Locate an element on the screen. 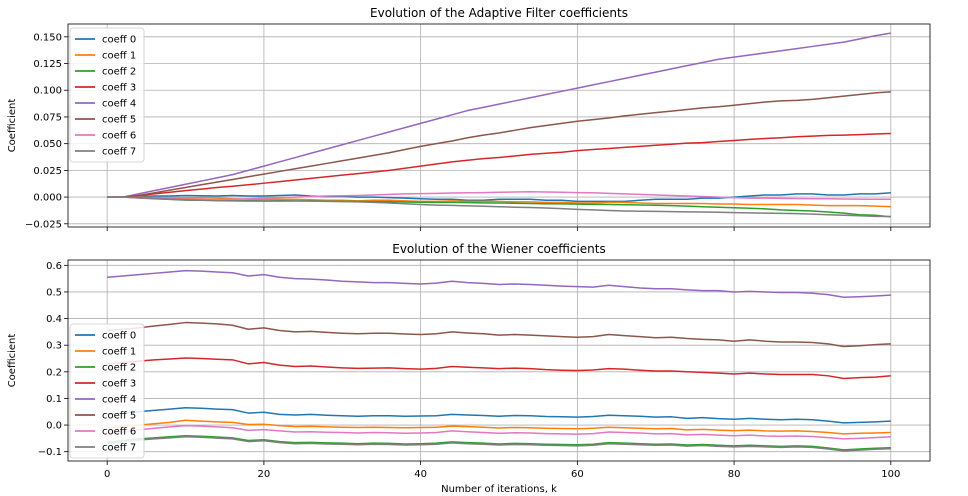 This screenshot has height=496, width=968. x-tick-label: 0 is located at coordinates (107, 474).